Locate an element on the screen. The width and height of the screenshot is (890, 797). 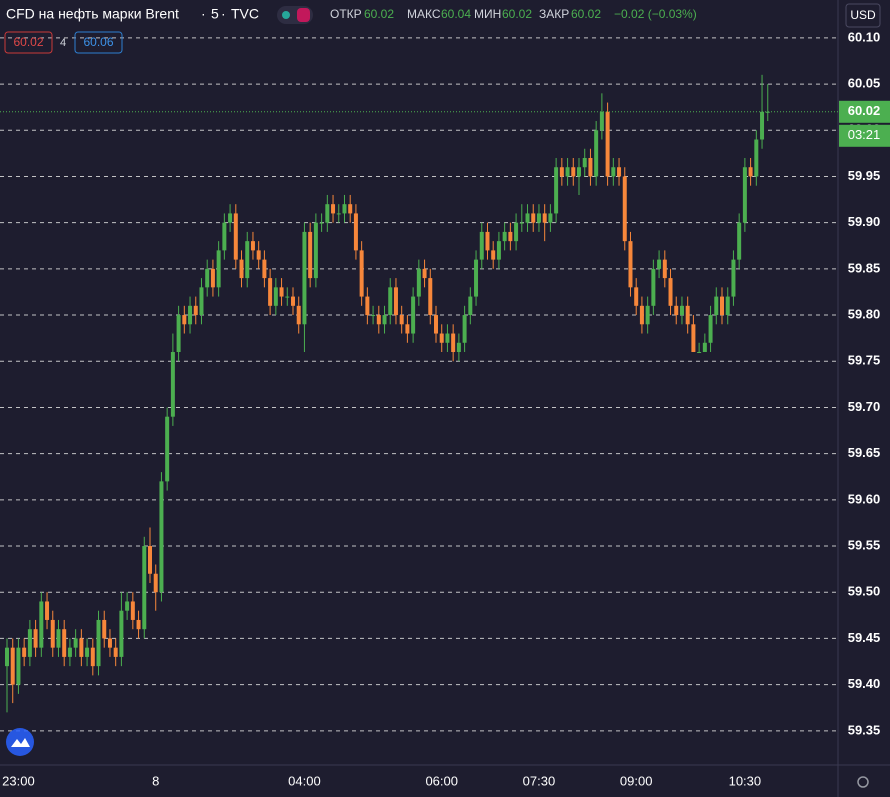
ask-box is located at coordinates (98, 42).